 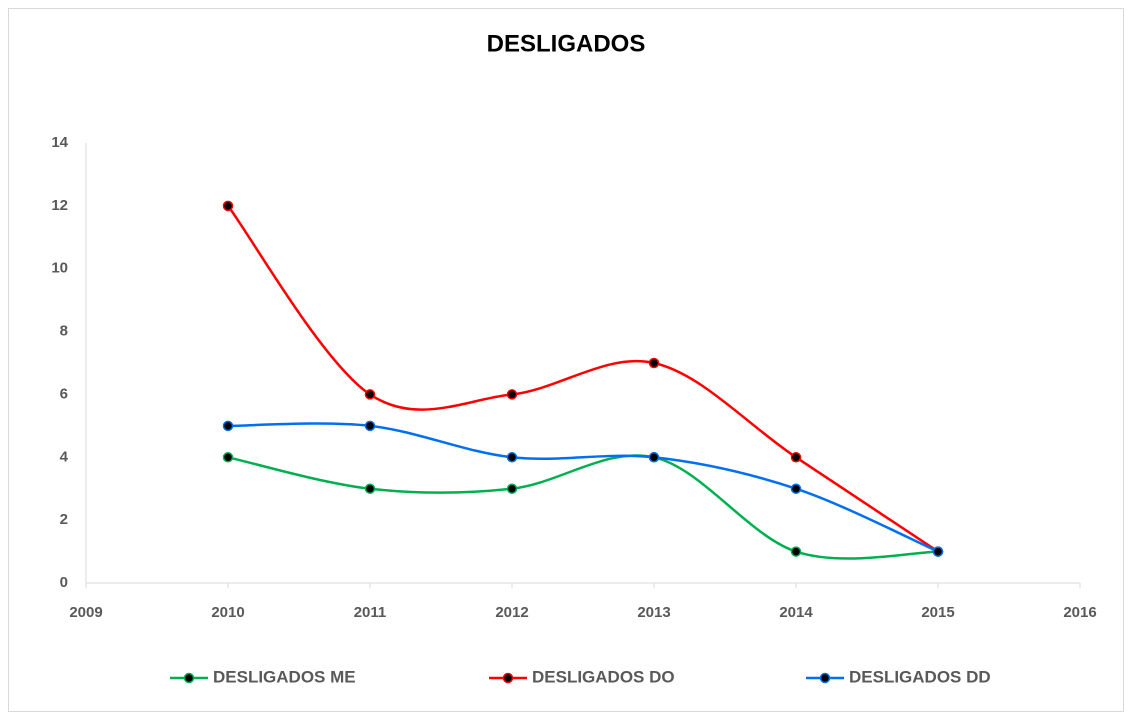 What do you see at coordinates (64, 456) in the screenshot?
I see `y-tick-label: 4` at bounding box center [64, 456].